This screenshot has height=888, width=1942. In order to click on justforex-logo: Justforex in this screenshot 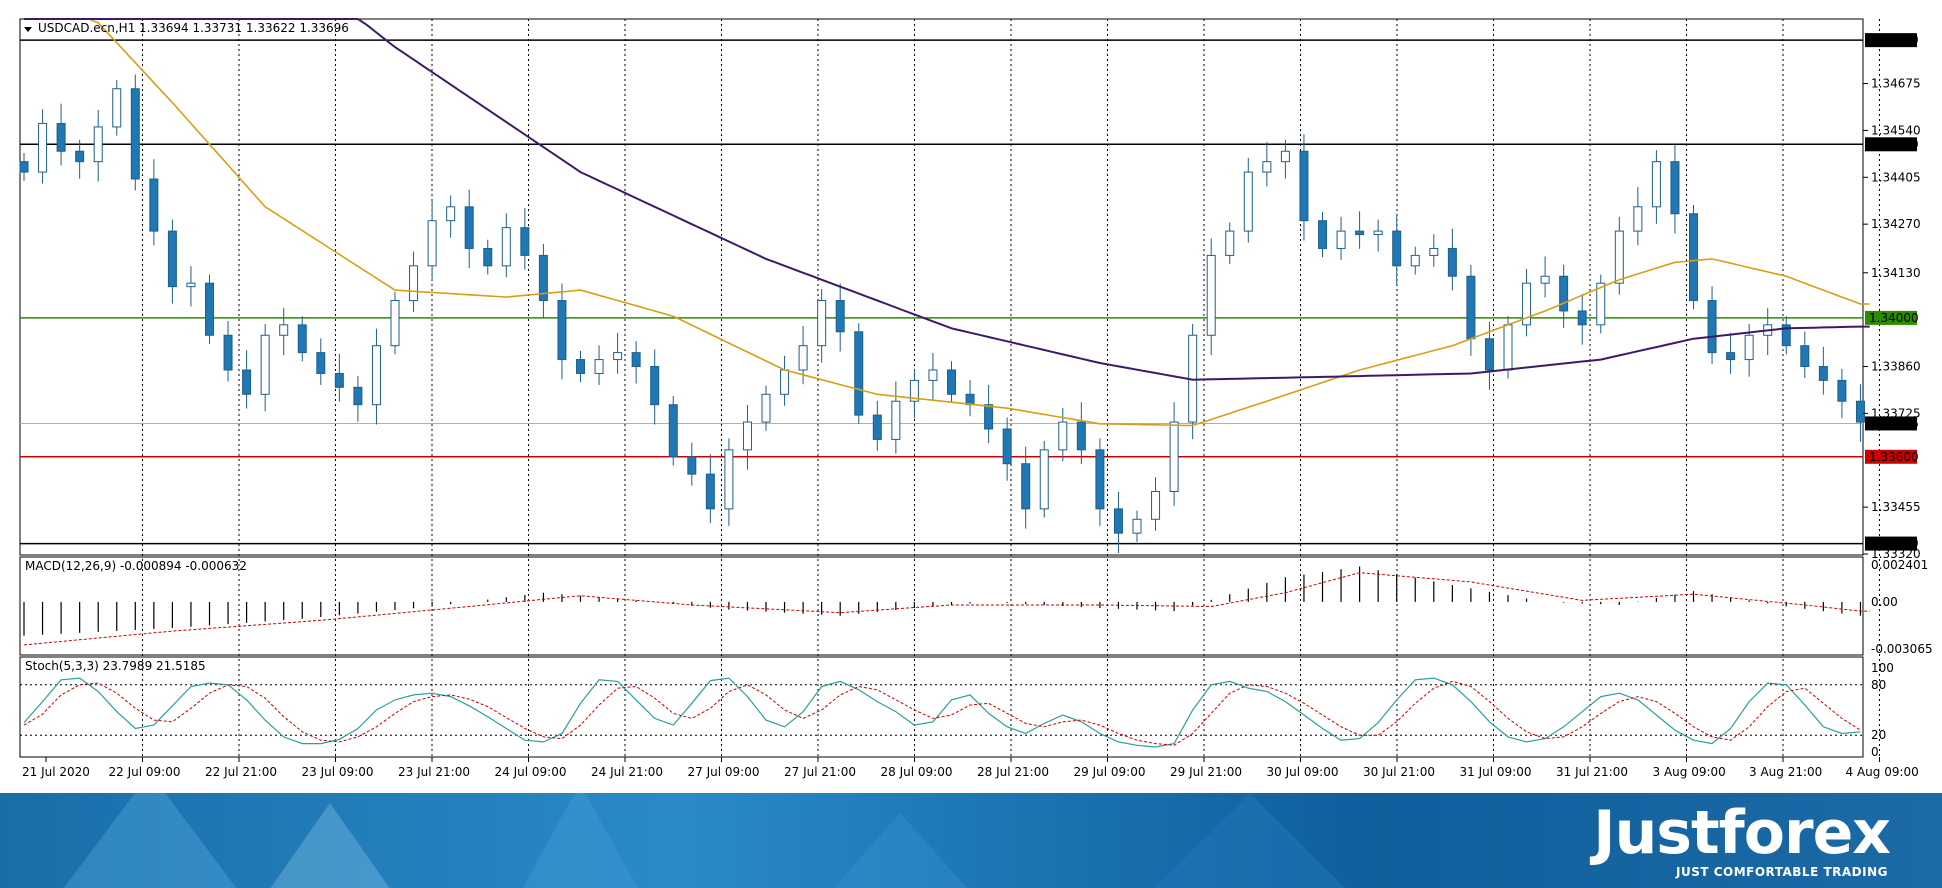, I will do `click(1742, 833)`.